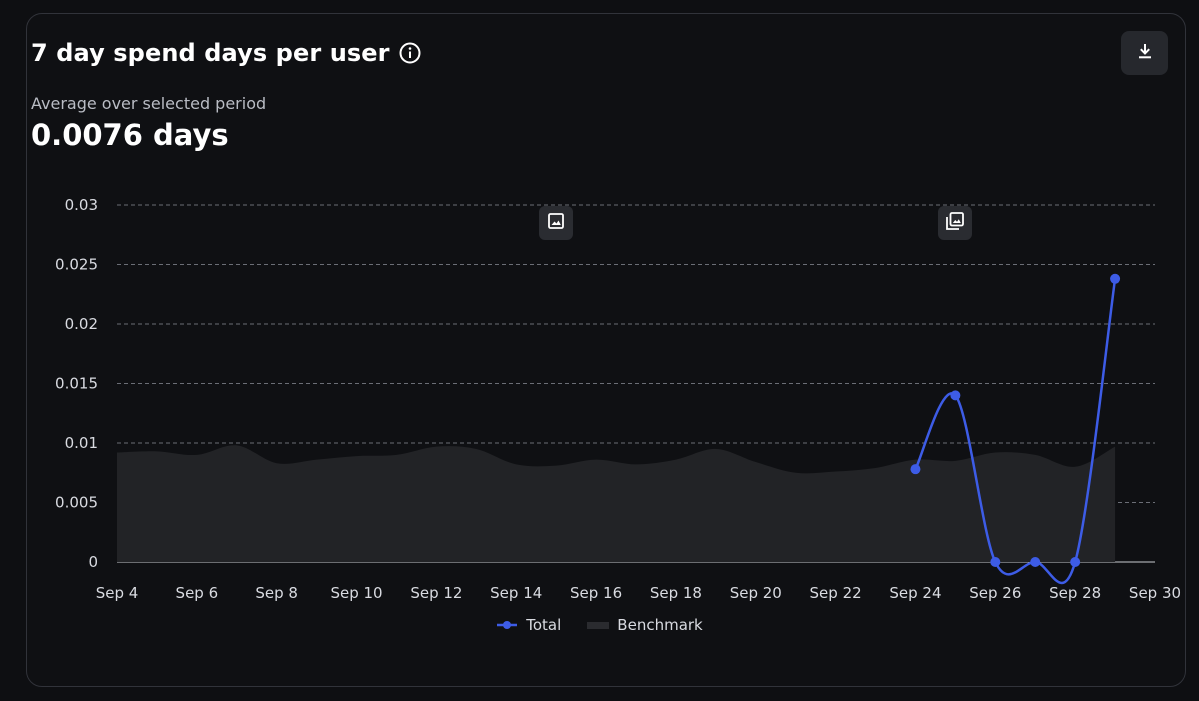 This screenshot has width=1199, height=701. I want to click on x-tick-label: Sep 24, so click(915, 593).